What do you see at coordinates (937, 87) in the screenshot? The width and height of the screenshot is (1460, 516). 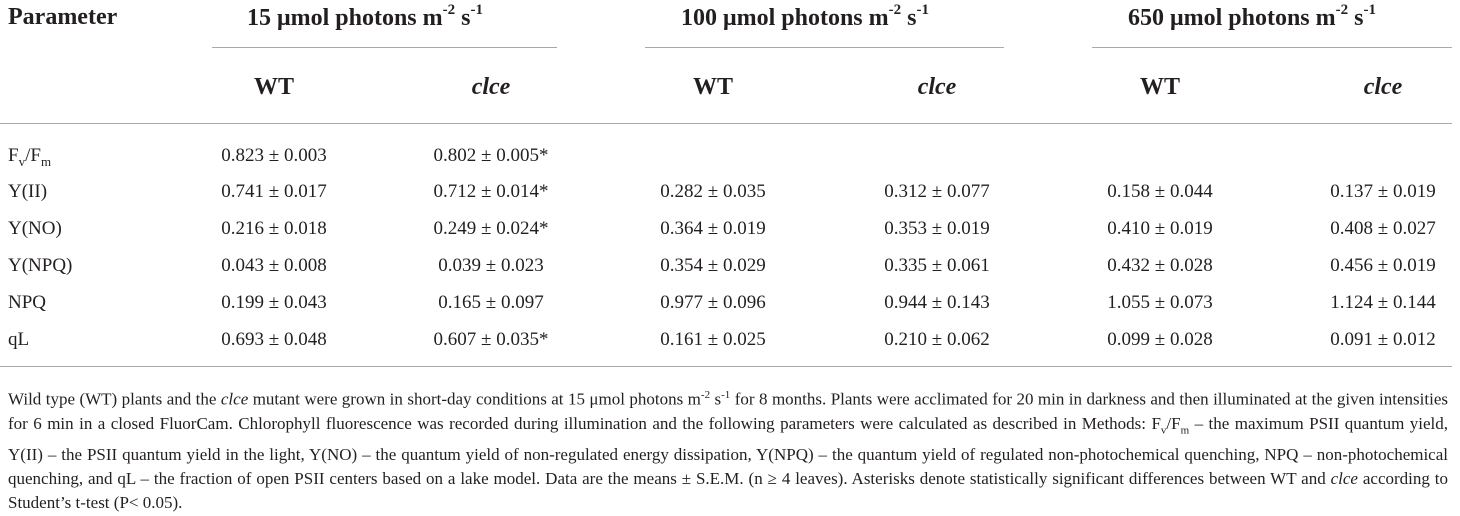 I see `subheader-clce-100: clce` at bounding box center [937, 87].